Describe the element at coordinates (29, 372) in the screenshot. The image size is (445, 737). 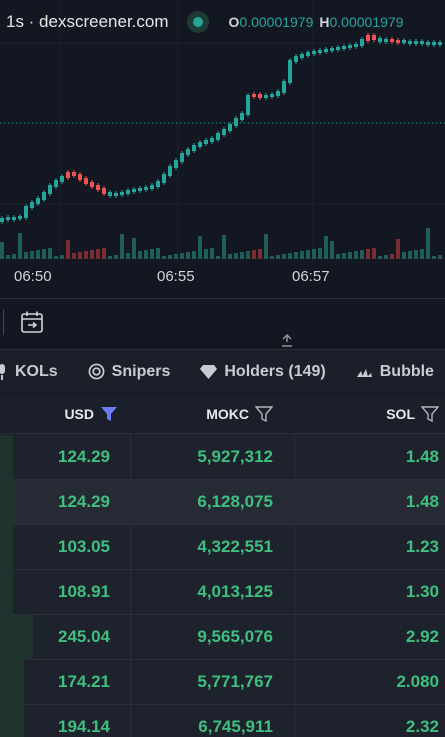
I see `tab-kols: KOLs` at that location.